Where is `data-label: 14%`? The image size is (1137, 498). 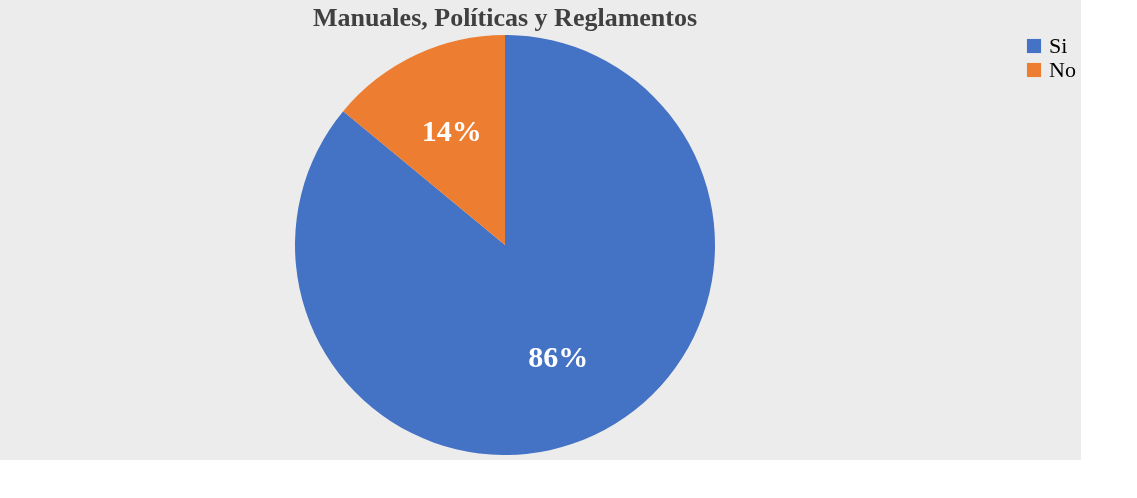
data-label: 14% is located at coordinates (451, 130).